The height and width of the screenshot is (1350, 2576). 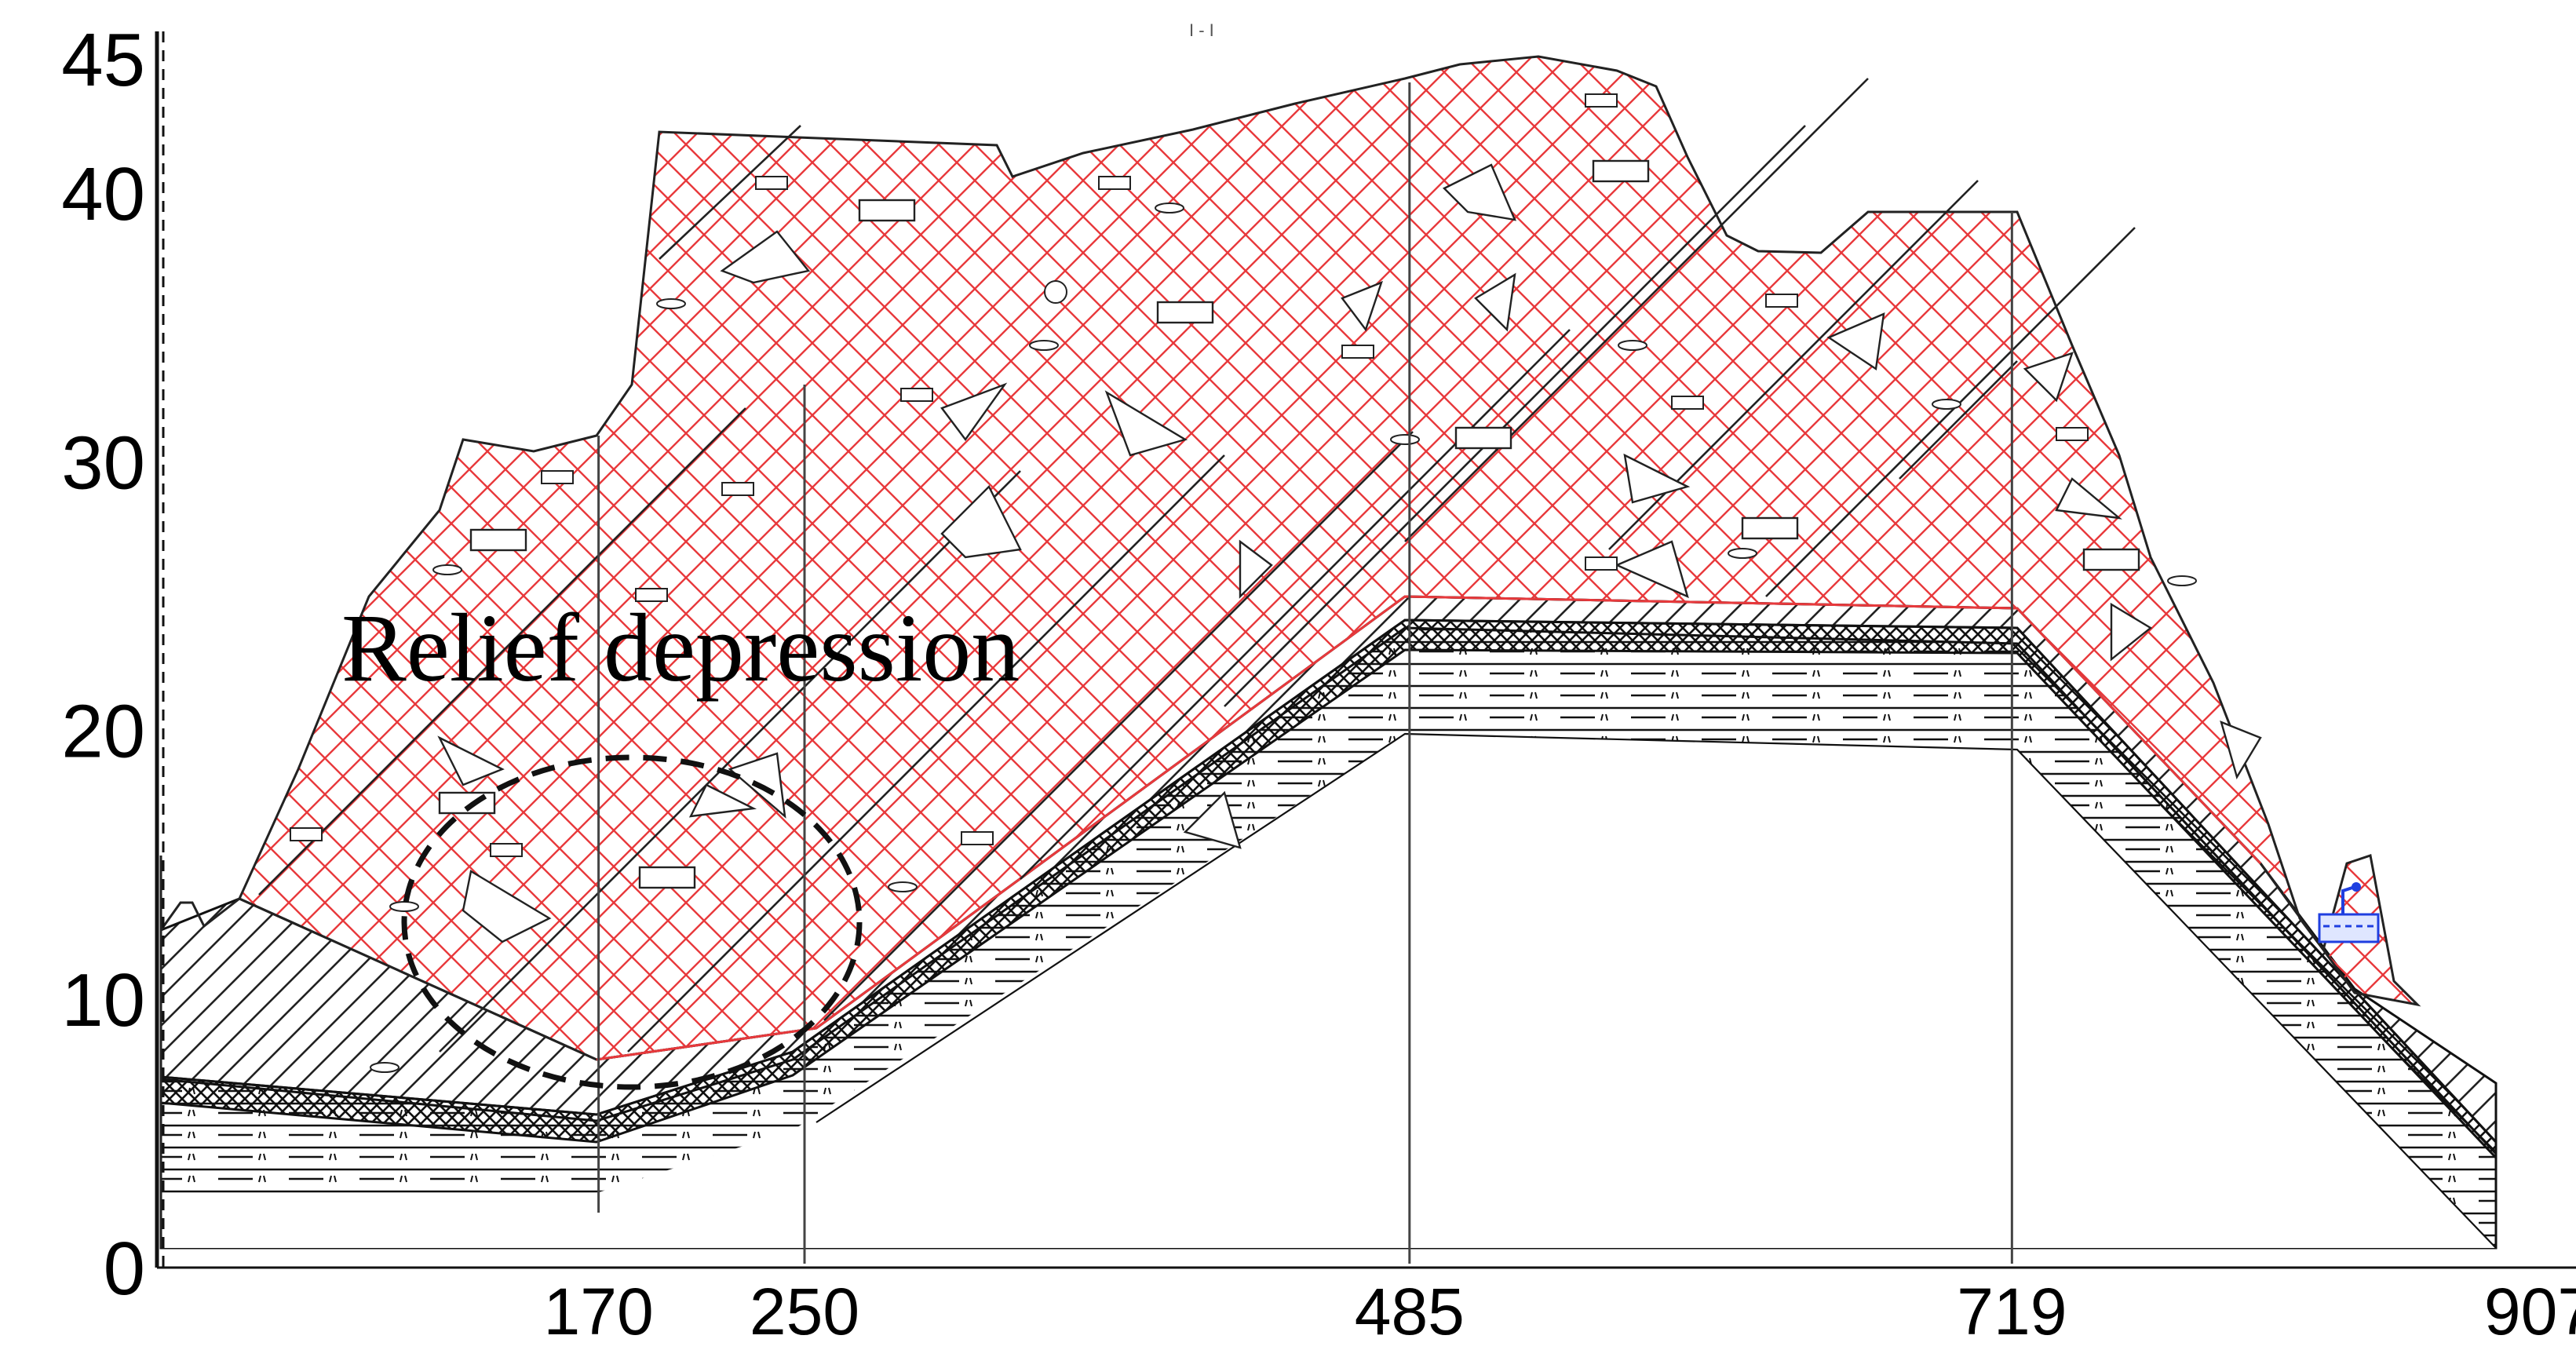 What do you see at coordinates (804, 1310) in the screenshot?
I see `x-tick-label: 250` at bounding box center [804, 1310].